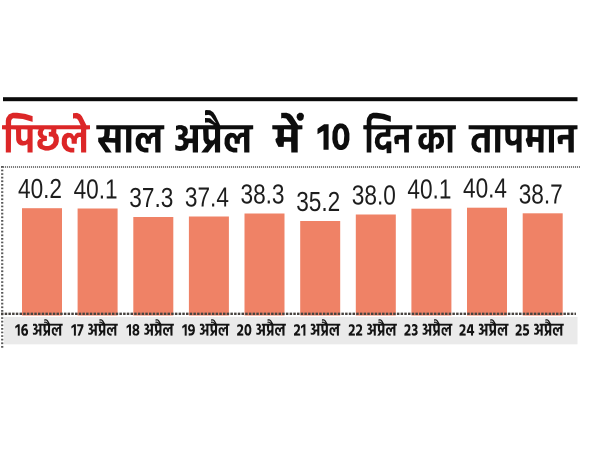 Image resolution: width=600 pixels, height=455 pixels. I want to click on svg-text: 38.7, so click(541, 193).